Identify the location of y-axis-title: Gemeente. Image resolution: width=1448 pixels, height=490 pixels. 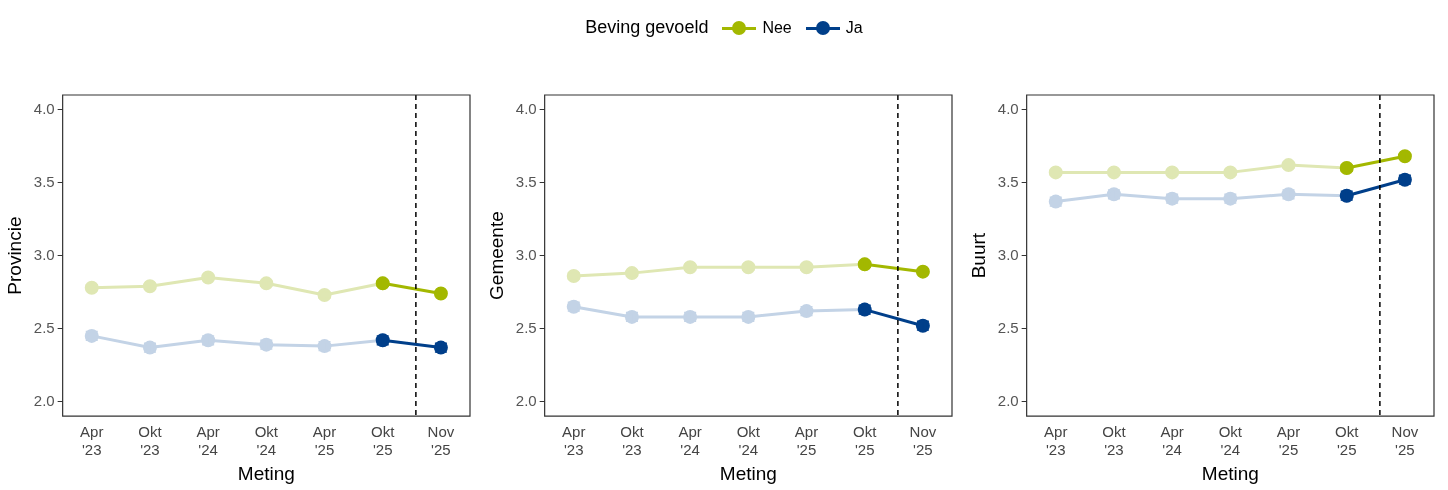
(496, 255).